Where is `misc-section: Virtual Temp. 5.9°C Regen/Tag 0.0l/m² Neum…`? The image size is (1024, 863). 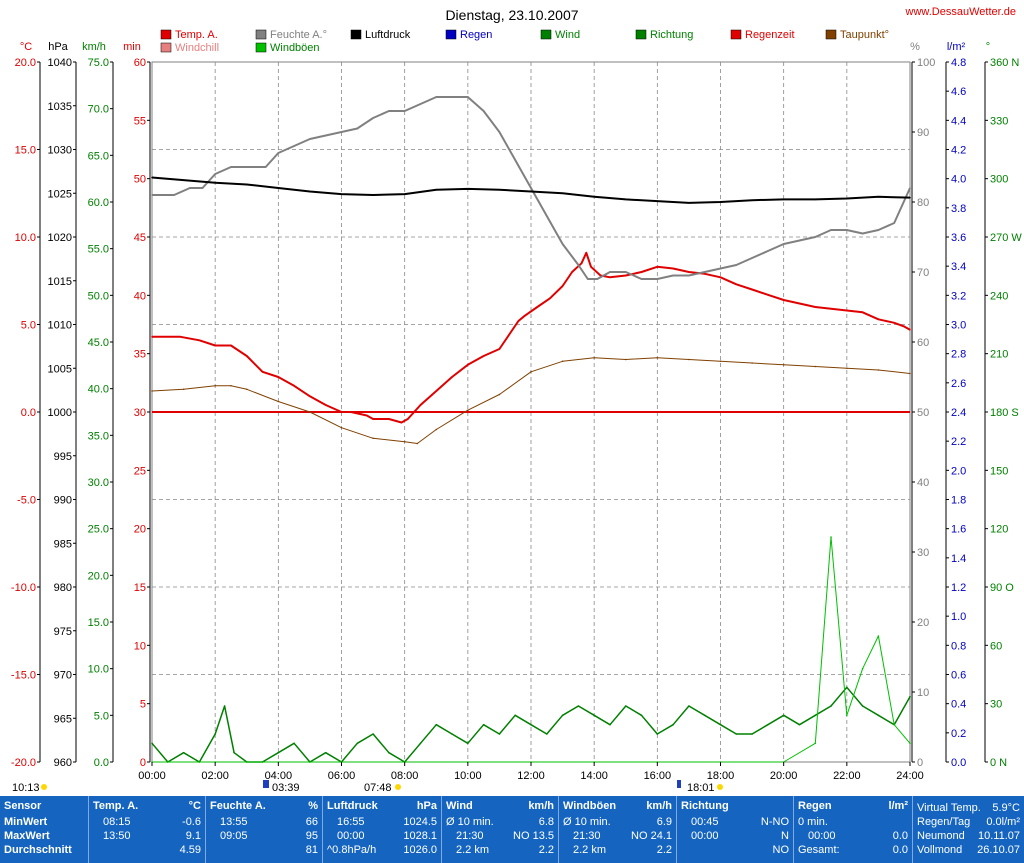
misc-section: Virtual Temp. 5.9°C Regen/Tag 0.0l/m² Neum… is located at coordinates (968, 829).